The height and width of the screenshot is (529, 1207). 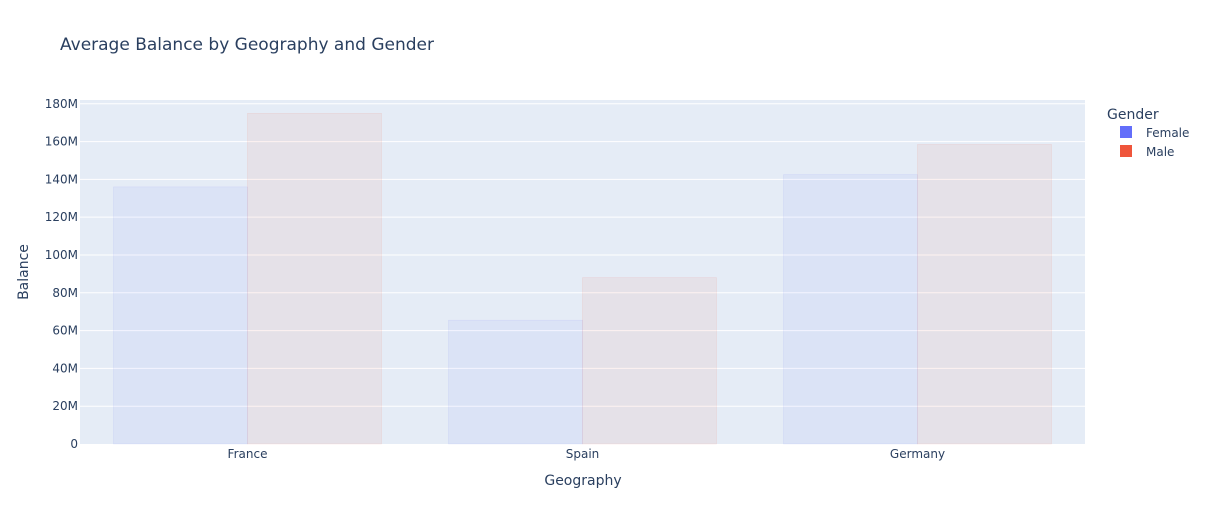 What do you see at coordinates (248, 454) in the screenshot?
I see `x-tick-label: France` at bounding box center [248, 454].